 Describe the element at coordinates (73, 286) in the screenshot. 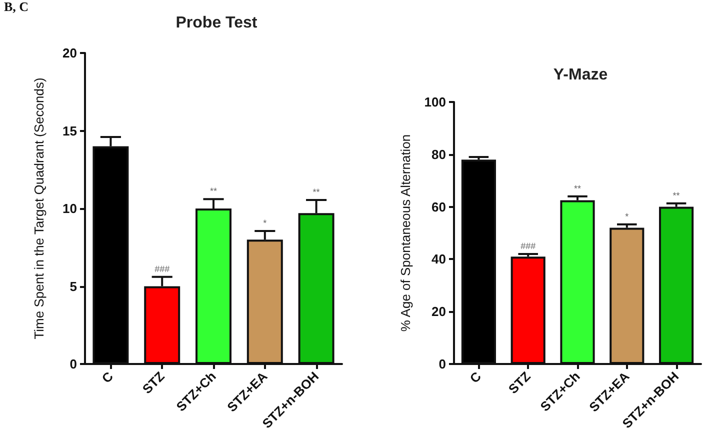

I see `y-tick-label: 5` at that location.